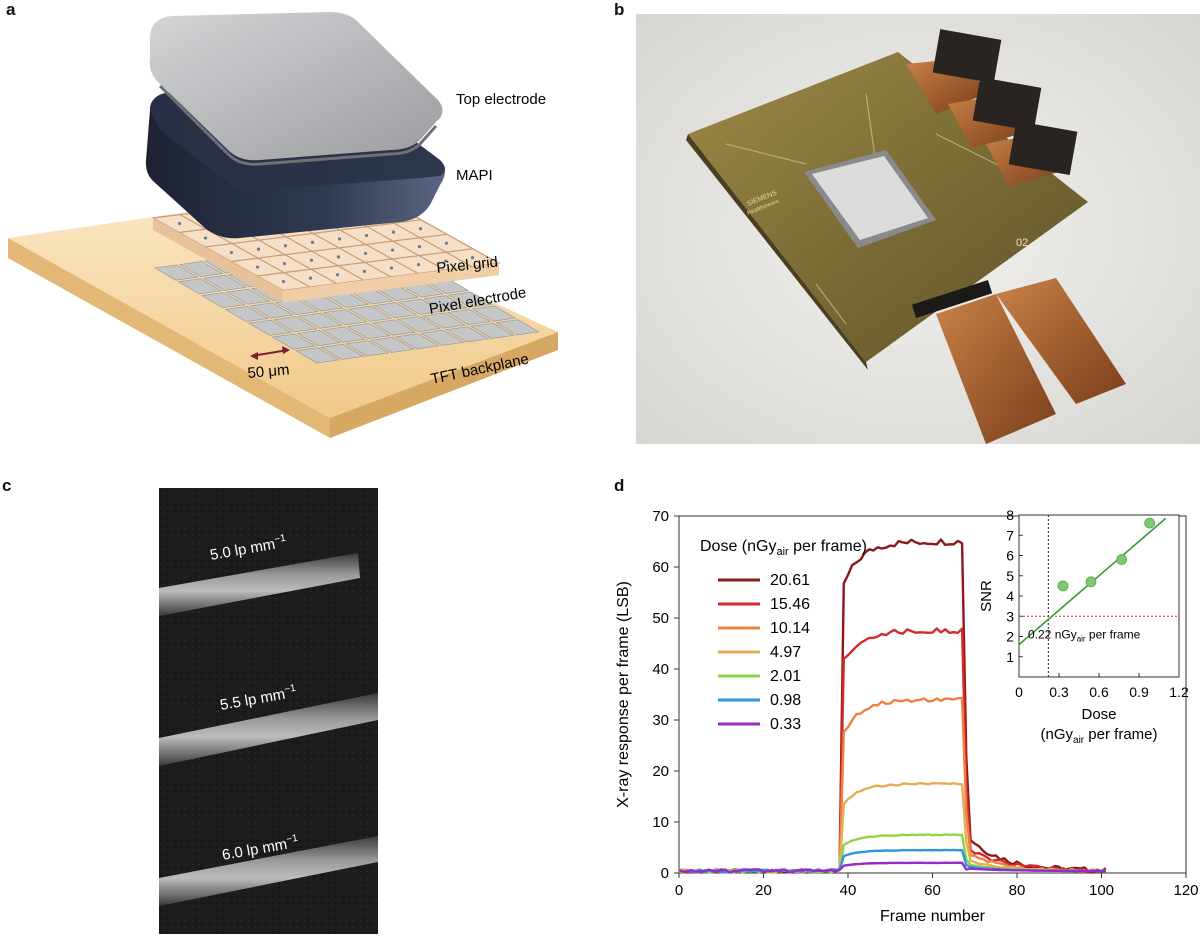 Image resolution: width=1200 pixels, height=936 pixels. I want to click on x-tick-label: 100, so click(1101, 890).